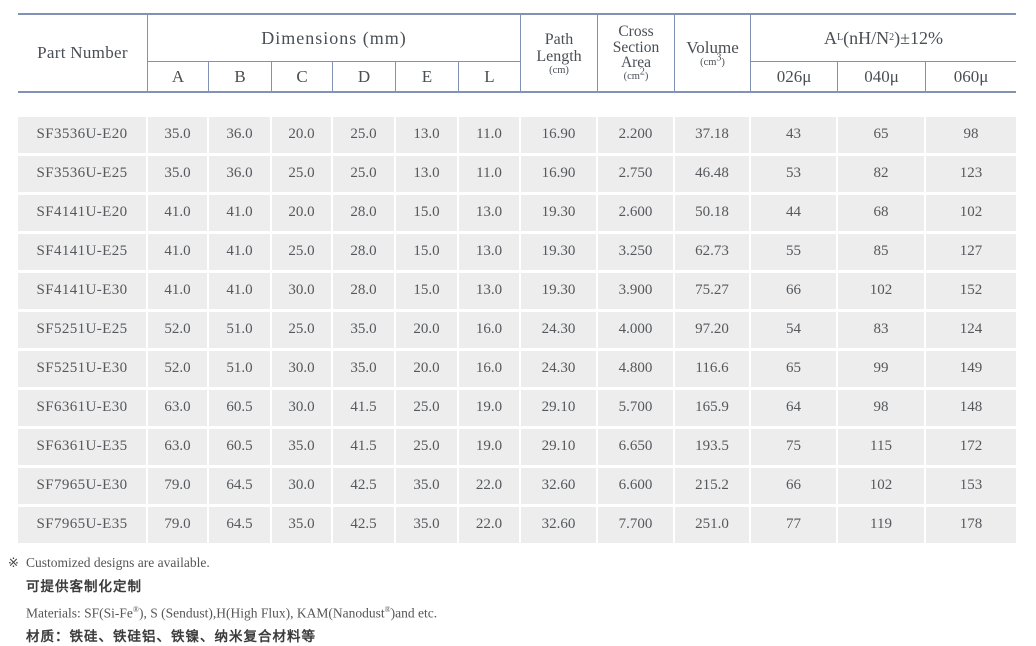 The width and height of the screenshot is (1036, 646). What do you see at coordinates (302, 135) in the screenshot?
I see `cell-dim-c: 20.0` at bounding box center [302, 135].